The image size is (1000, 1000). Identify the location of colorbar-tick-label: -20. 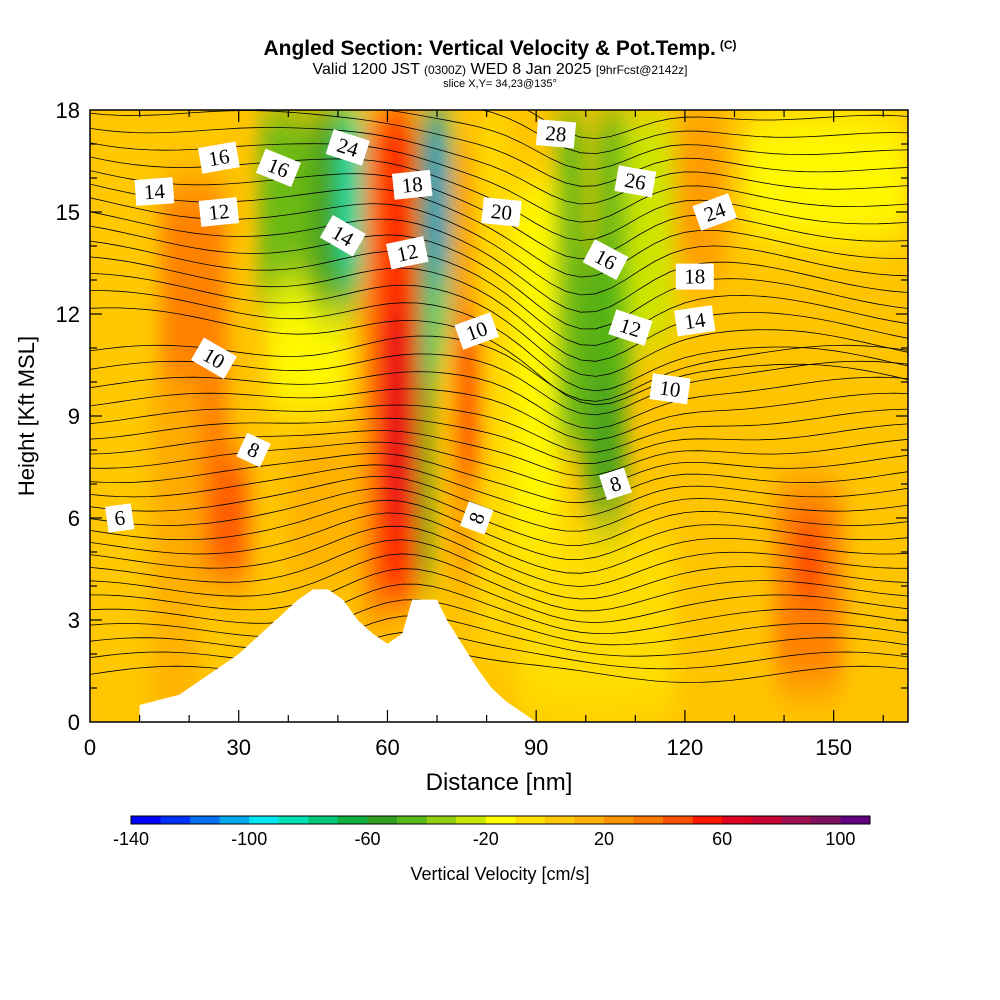
(486, 839).